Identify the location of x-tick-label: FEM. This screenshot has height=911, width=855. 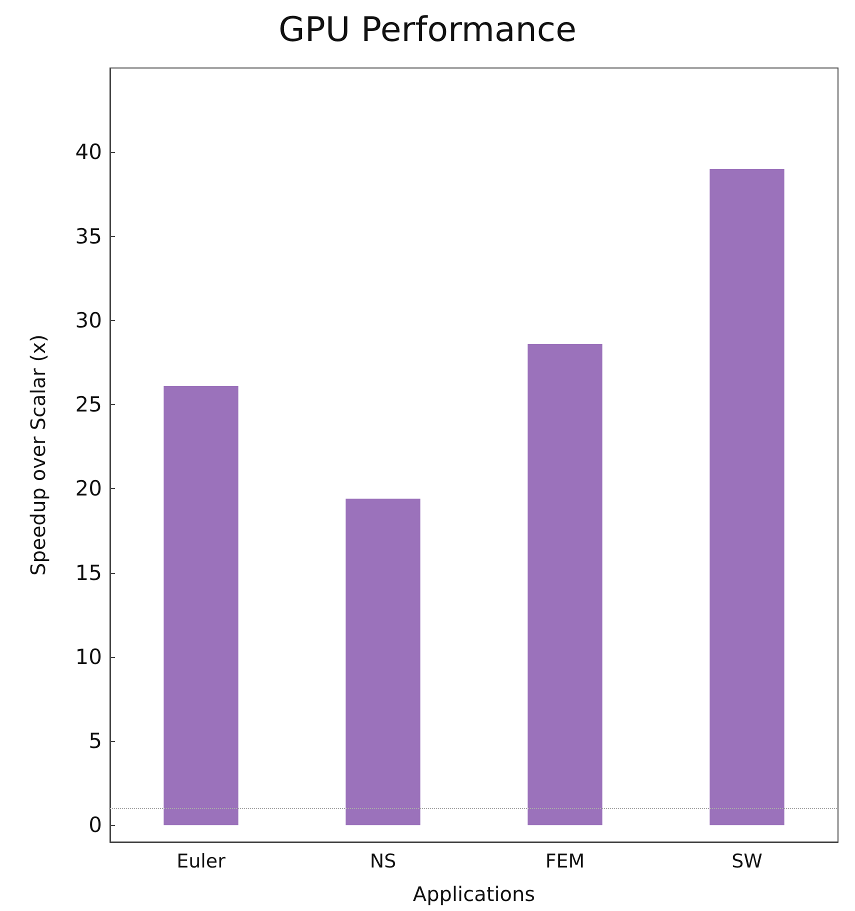
(565, 861).